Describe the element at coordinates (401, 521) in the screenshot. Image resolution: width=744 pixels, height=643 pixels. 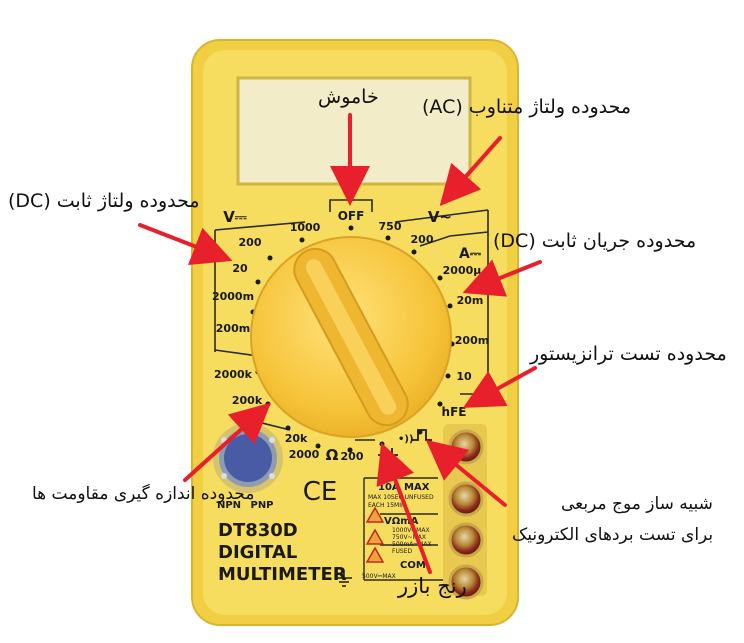
I see `jack-vma-label: VΩmA` at that location.